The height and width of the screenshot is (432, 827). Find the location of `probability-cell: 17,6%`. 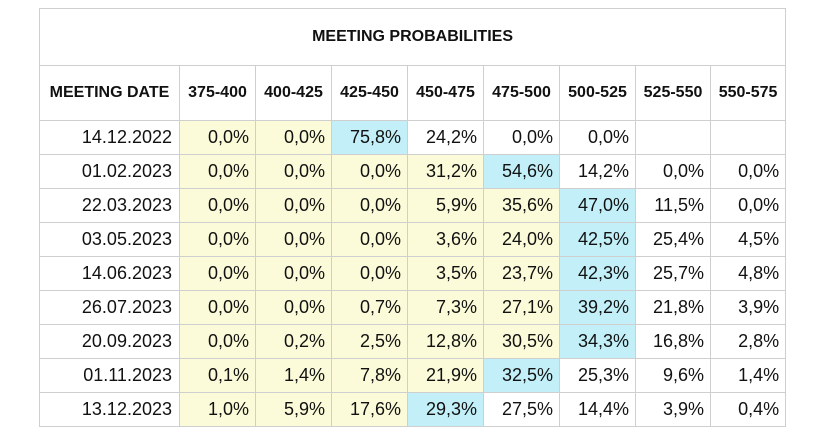

probability-cell: 17,6% is located at coordinates (369, 409).